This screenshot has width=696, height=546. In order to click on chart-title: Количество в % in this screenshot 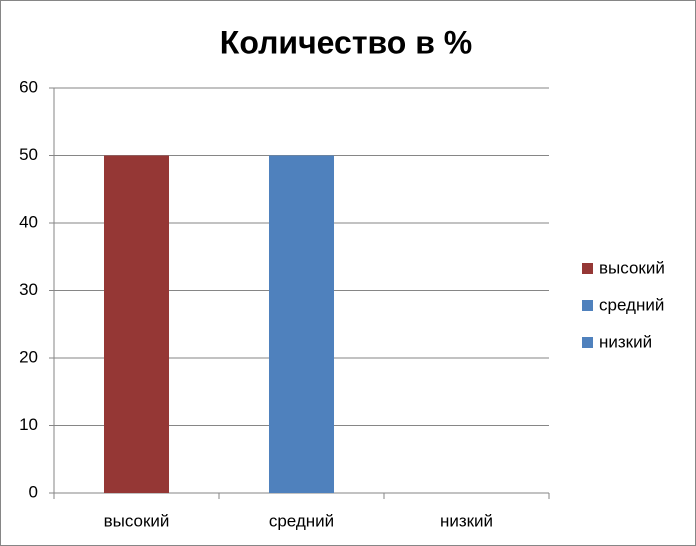, I will do `click(346, 42)`.